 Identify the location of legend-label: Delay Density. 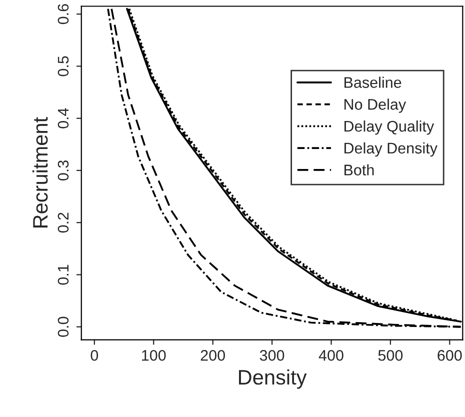
(391, 149).